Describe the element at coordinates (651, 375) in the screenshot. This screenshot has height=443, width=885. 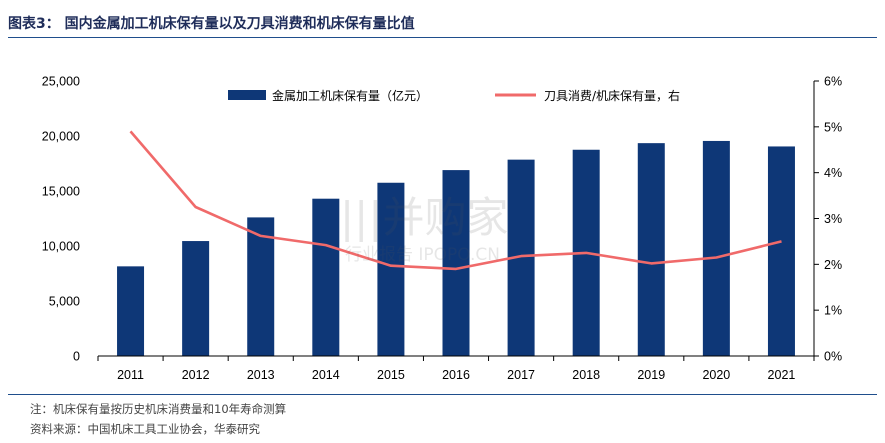
I see `x-tick-label: 2019` at that location.